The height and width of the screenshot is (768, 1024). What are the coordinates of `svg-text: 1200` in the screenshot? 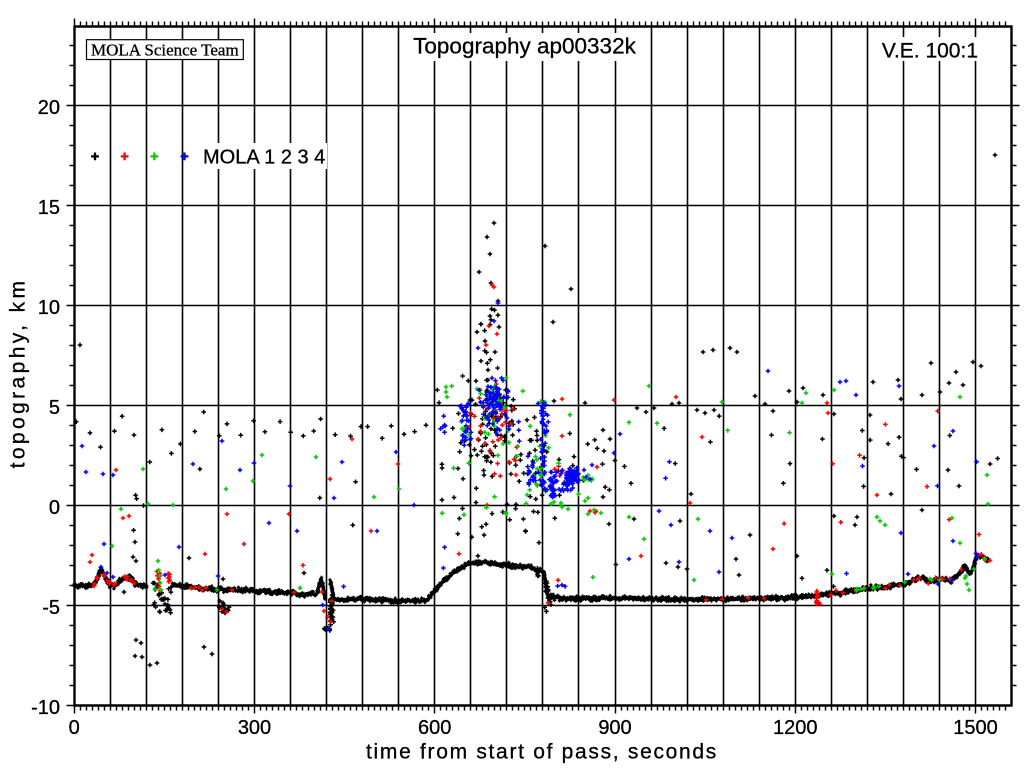 It's located at (795, 728).